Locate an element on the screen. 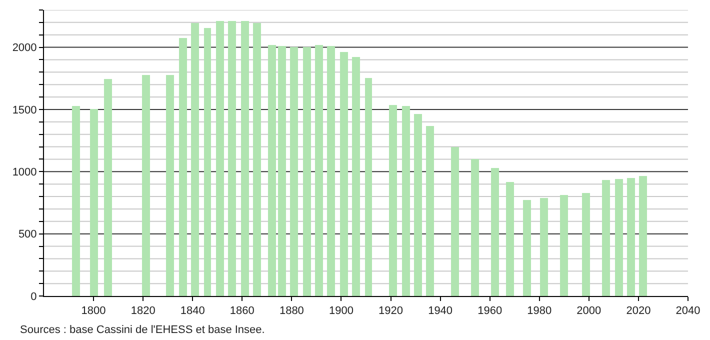  x-tick-label: 1960 is located at coordinates (490, 311).